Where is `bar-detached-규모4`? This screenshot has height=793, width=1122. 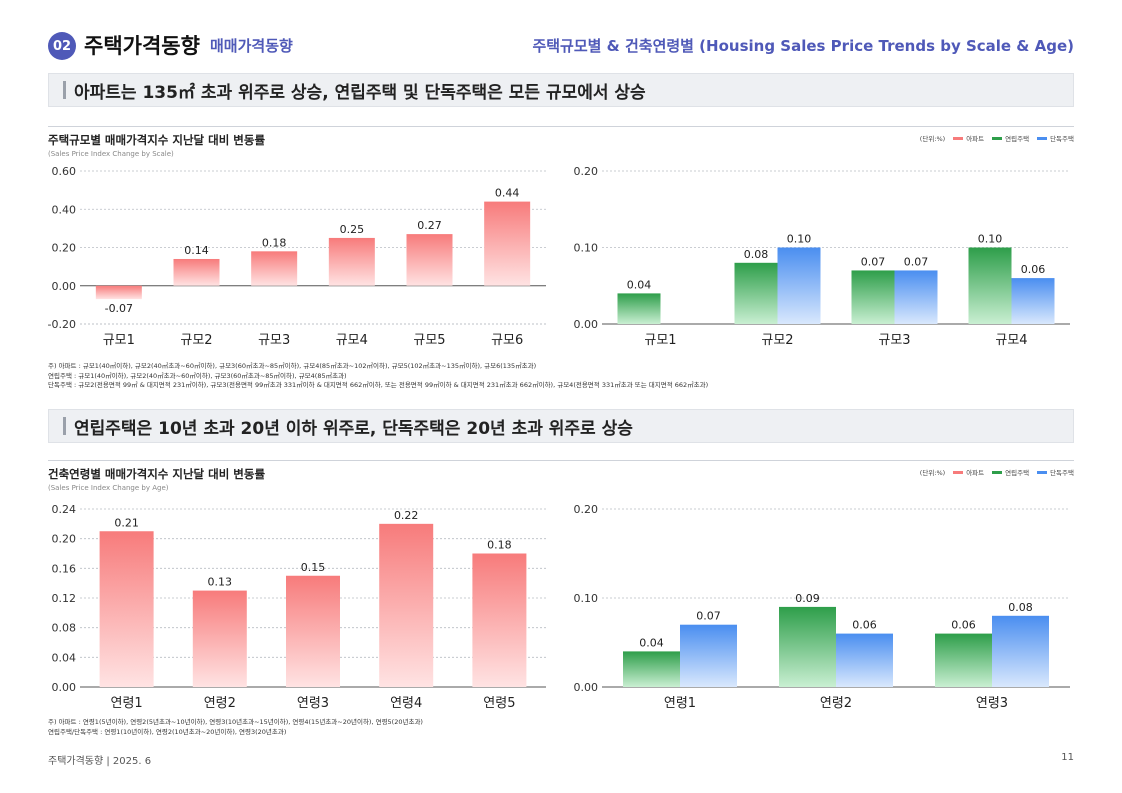
bar-detached-규모4 is located at coordinates (1033, 301).